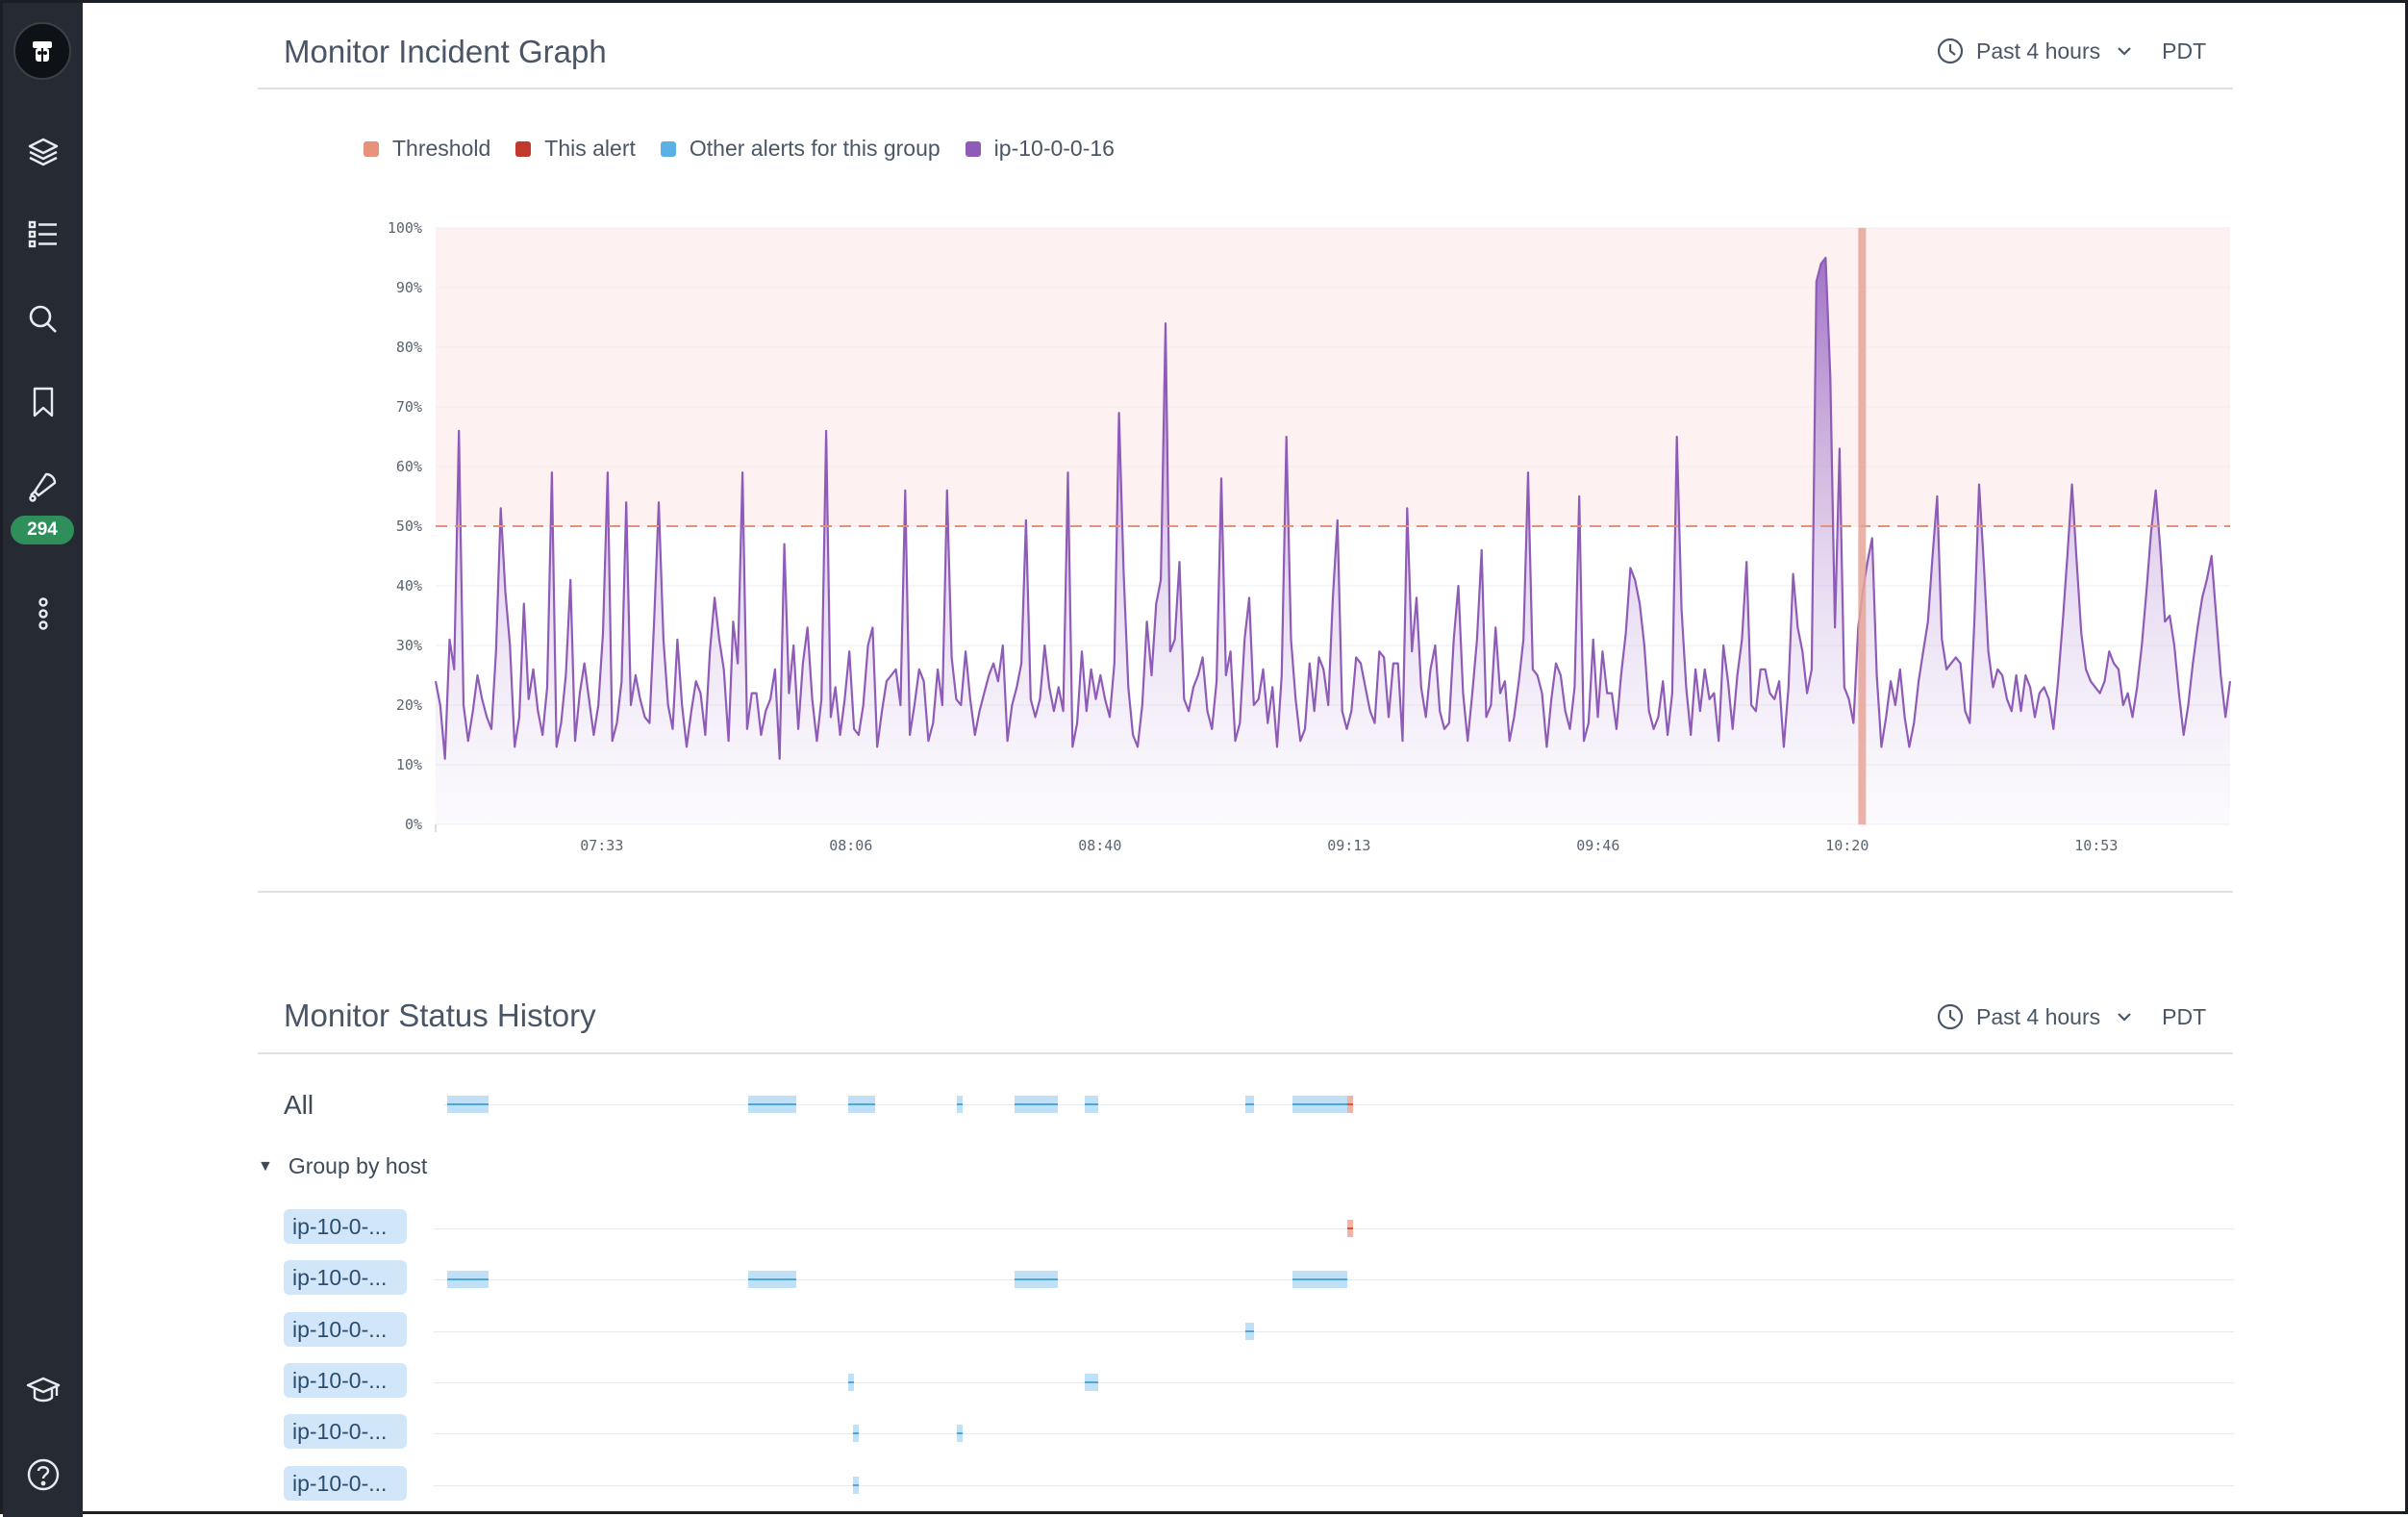 Image resolution: width=2408 pixels, height=1517 pixels. What do you see at coordinates (1847, 845) in the screenshot?
I see `x-tick-label: 10:20` at bounding box center [1847, 845].